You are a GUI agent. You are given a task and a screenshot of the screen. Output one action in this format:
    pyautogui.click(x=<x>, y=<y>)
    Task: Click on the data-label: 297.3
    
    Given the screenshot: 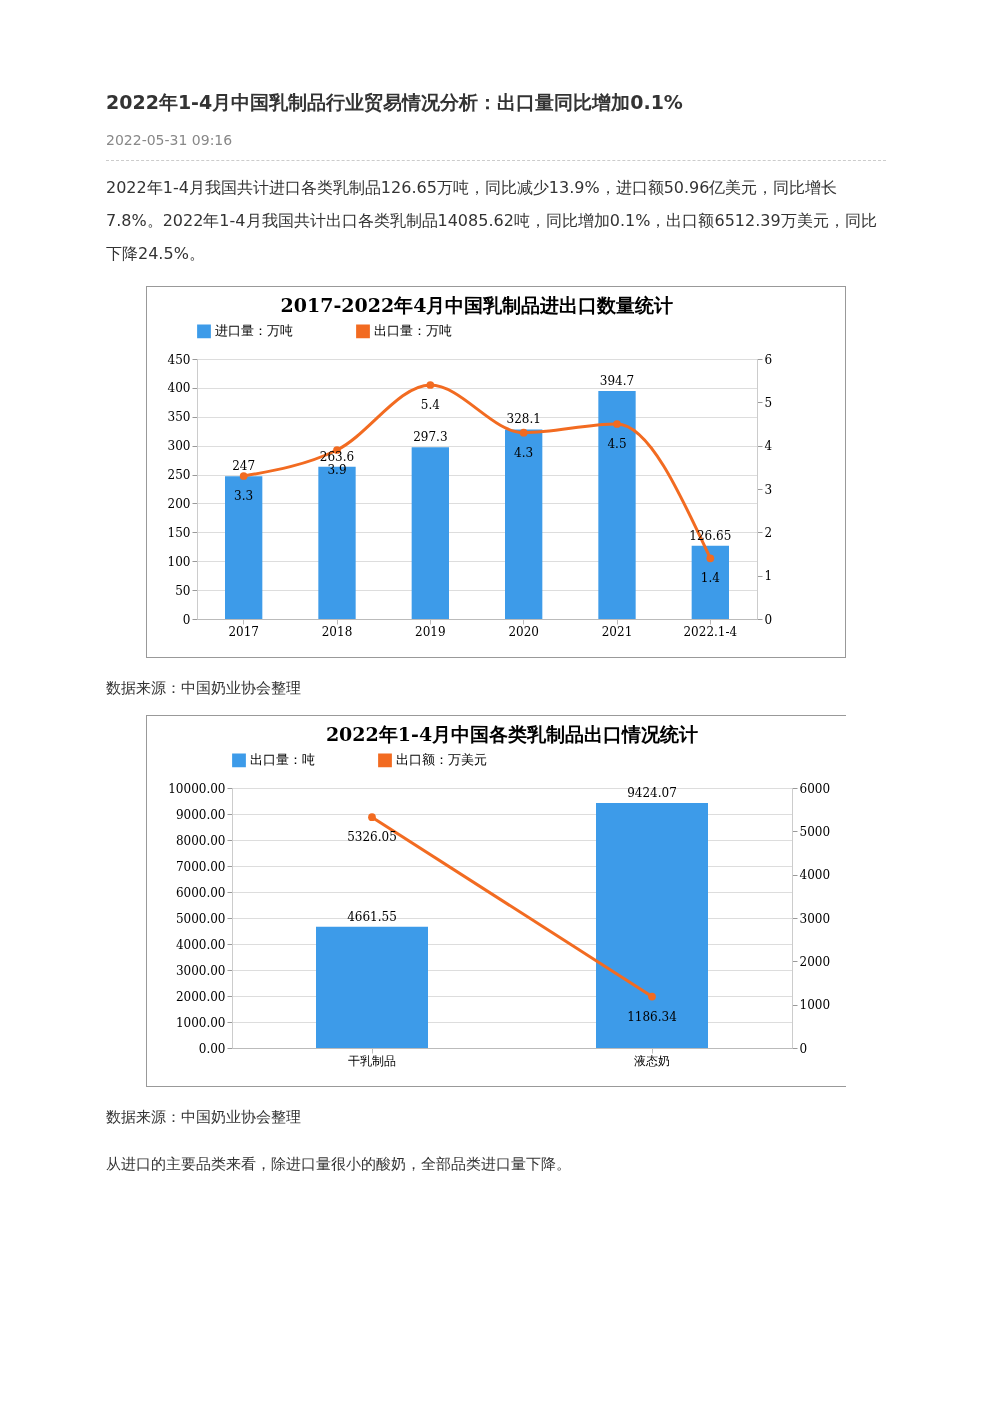 What is the action you would take?
    pyautogui.click(x=430, y=437)
    